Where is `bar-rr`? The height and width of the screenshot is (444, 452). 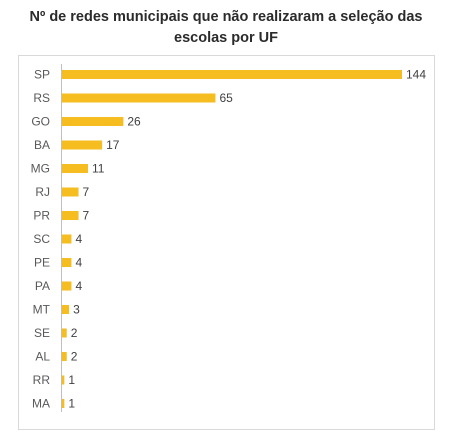
bar-rr is located at coordinates (63, 380).